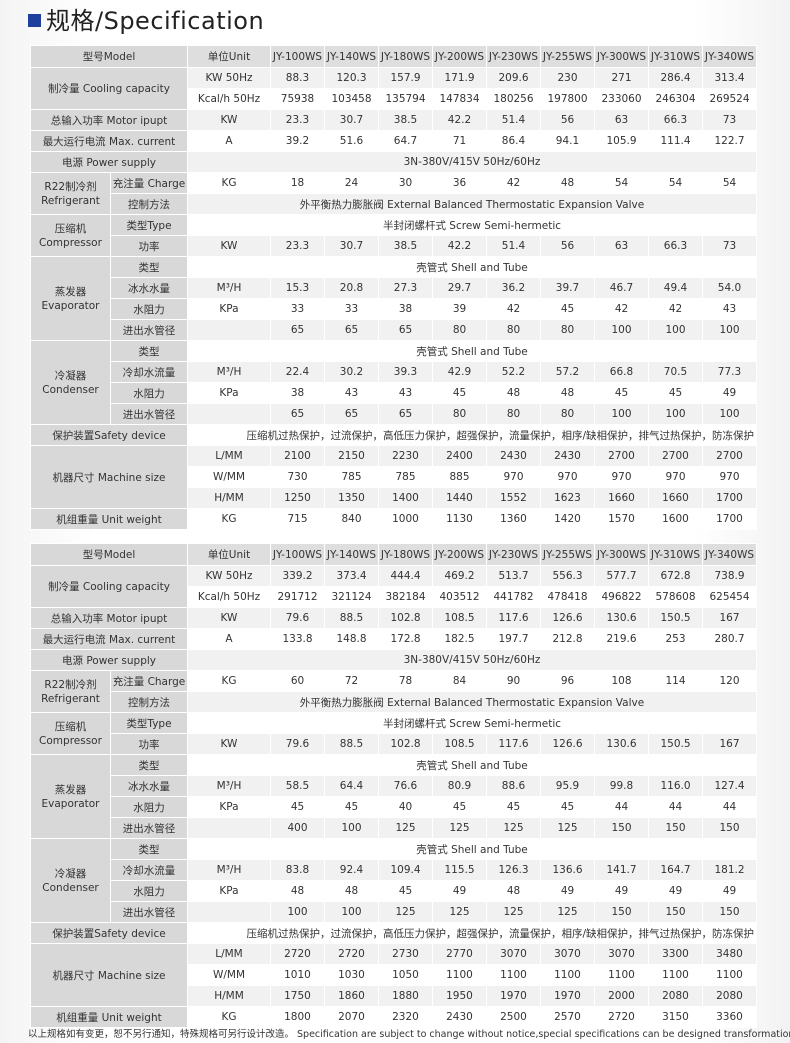  What do you see at coordinates (351, 639) in the screenshot?
I see `value-current: 148.8` at bounding box center [351, 639].